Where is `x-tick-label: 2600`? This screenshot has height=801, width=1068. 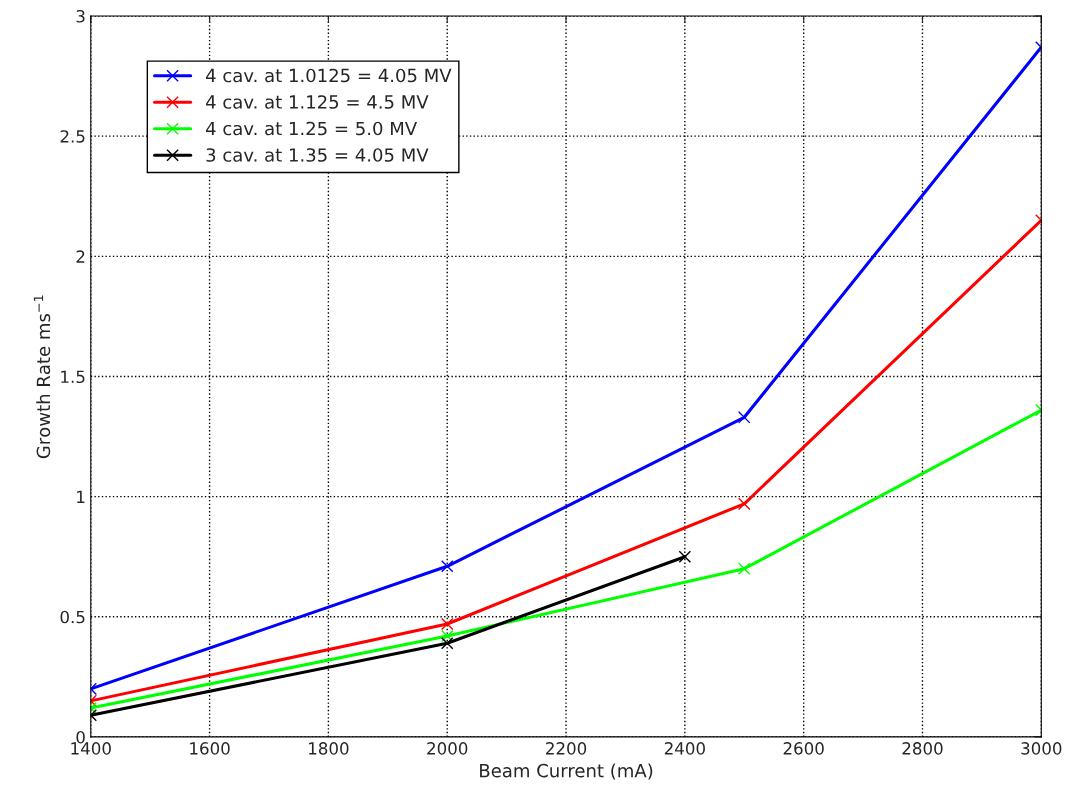 x-tick-label: 2600 is located at coordinates (803, 748).